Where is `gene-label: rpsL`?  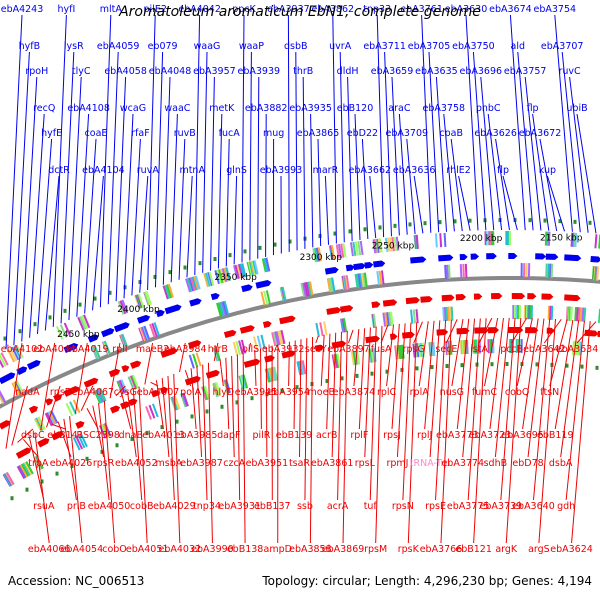
gene-label: rpsL is located at coordinates (365, 463).